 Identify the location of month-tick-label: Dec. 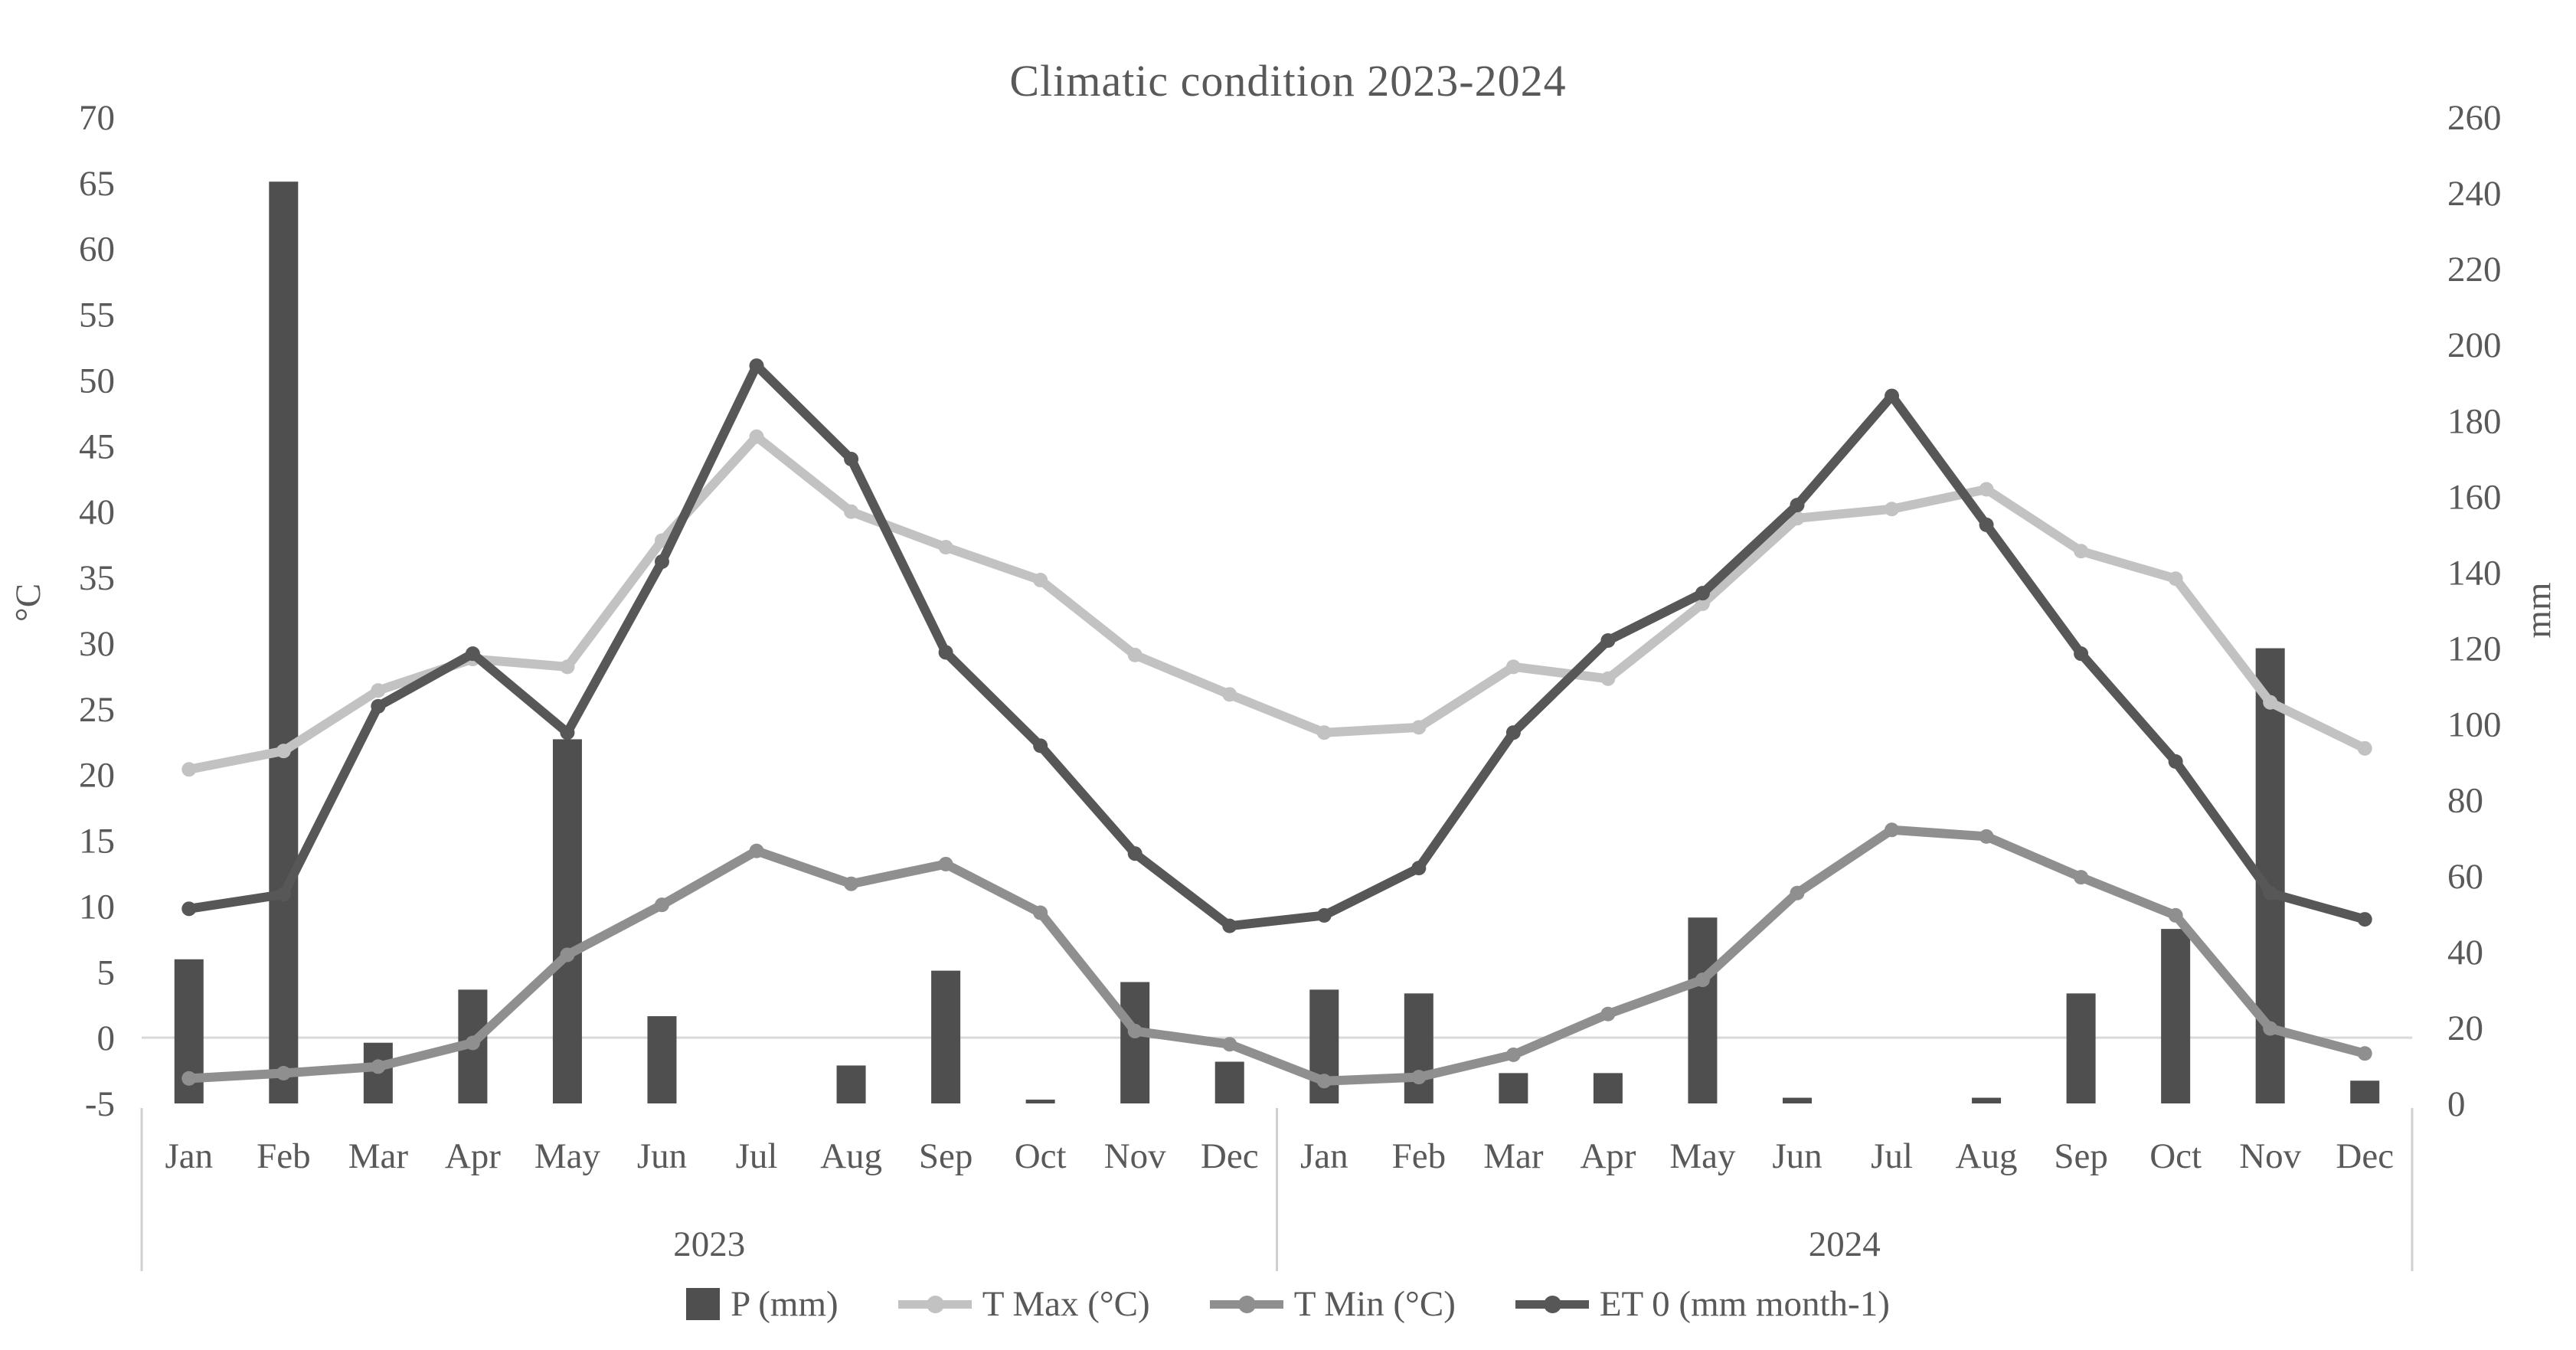
(1230, 1156).